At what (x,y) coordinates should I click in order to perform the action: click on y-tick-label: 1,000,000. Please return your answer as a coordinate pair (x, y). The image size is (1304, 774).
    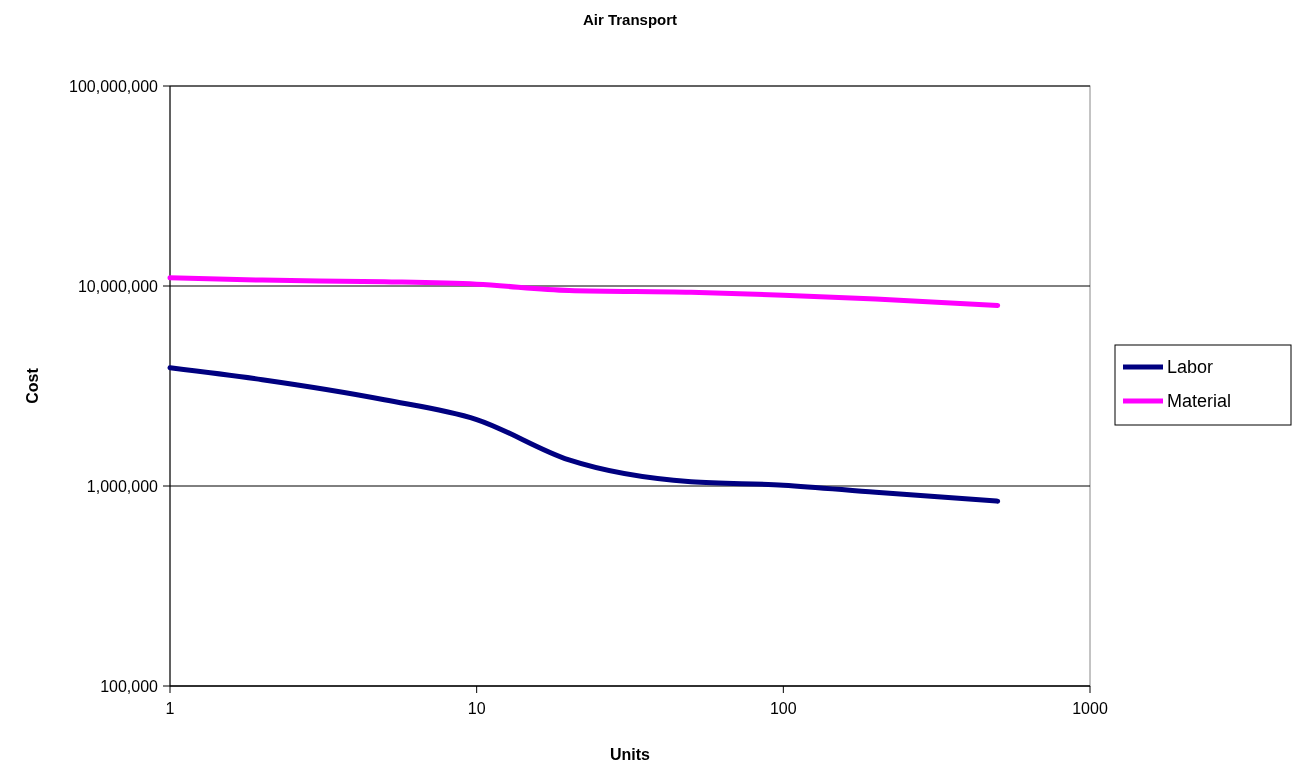
    Looking at the image, I should click on (122, 486).